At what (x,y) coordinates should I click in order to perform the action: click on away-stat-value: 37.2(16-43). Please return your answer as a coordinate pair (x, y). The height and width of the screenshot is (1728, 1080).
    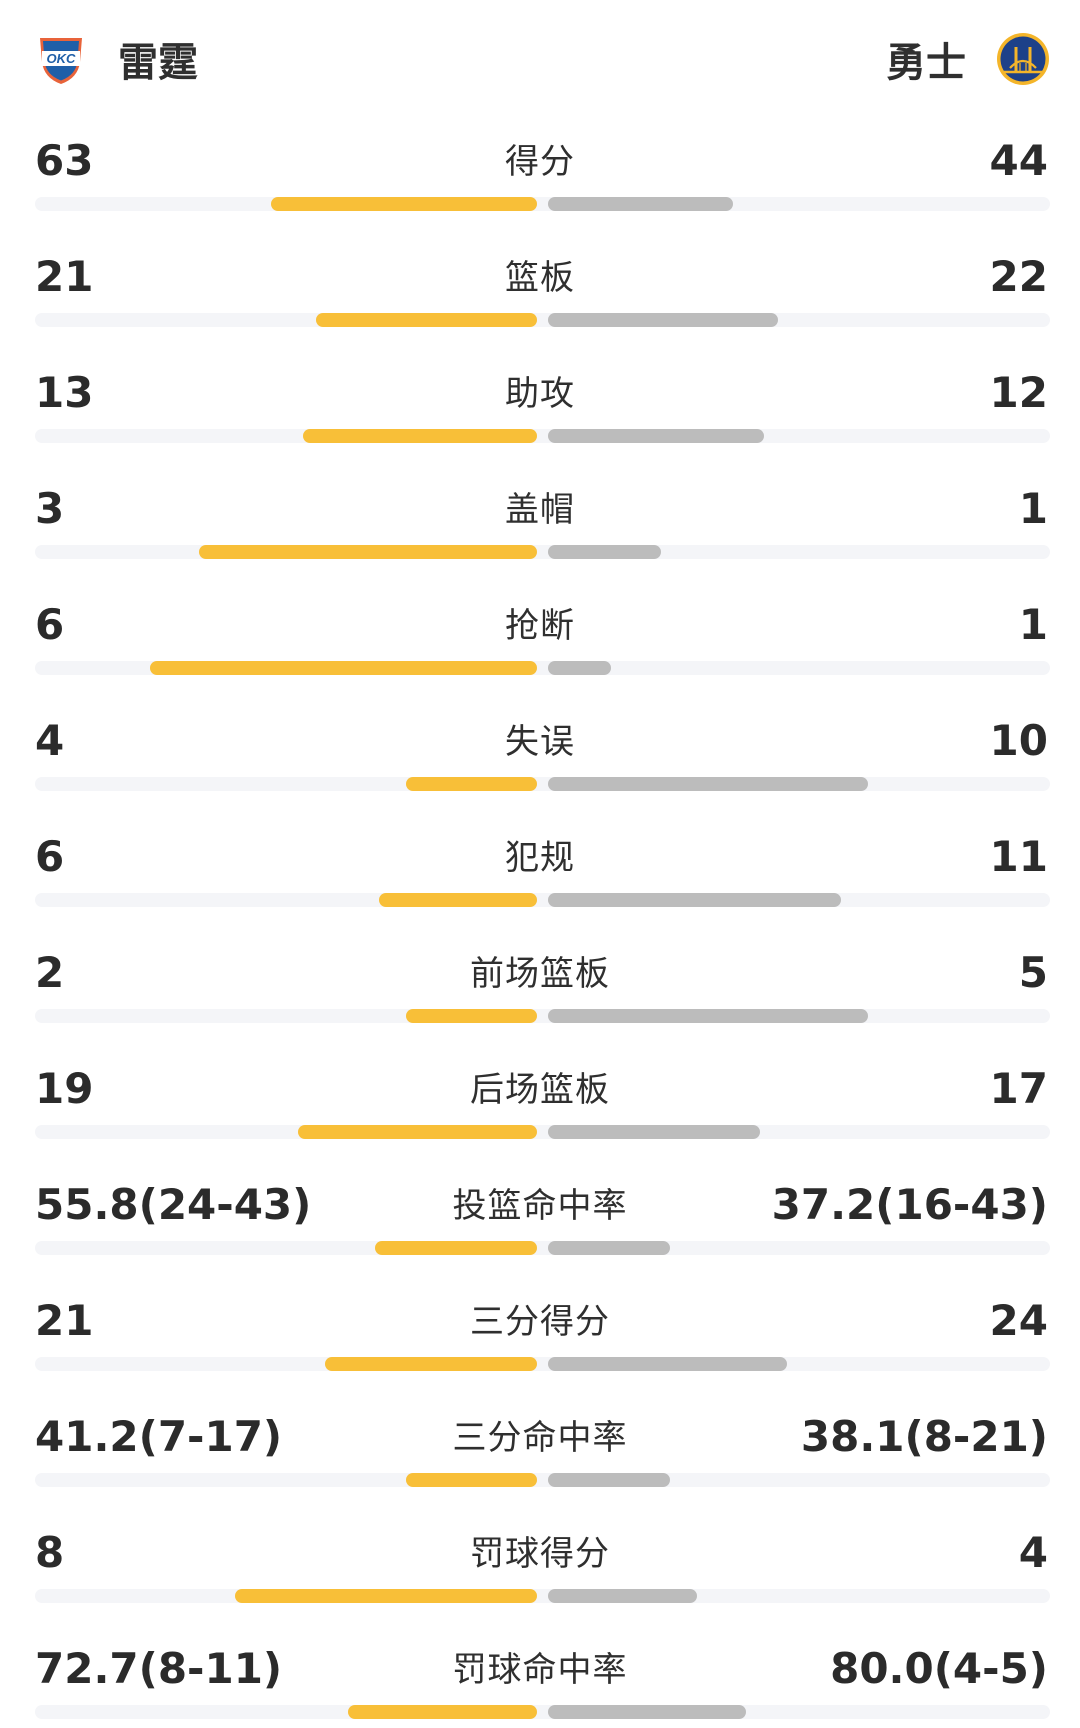
    Looking at the image, I should click on (909, 1204).